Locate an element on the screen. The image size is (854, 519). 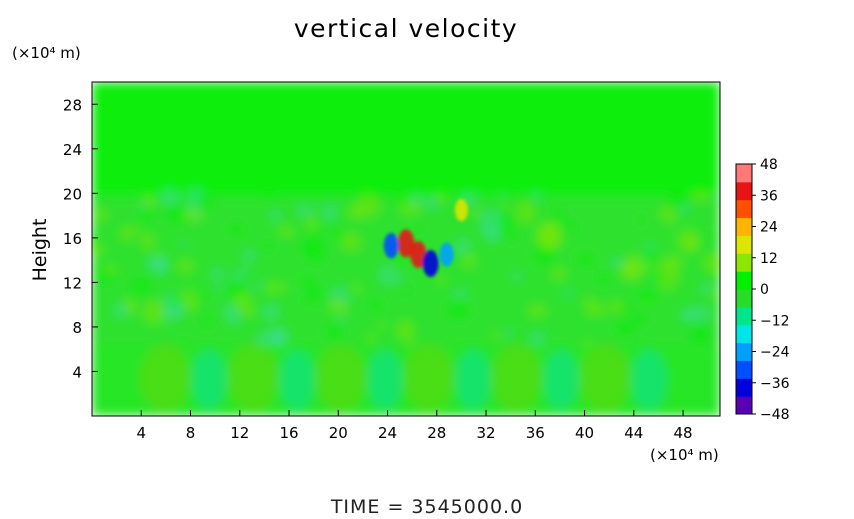
x-tick-label: 16 is located at coordinates (288, 433).